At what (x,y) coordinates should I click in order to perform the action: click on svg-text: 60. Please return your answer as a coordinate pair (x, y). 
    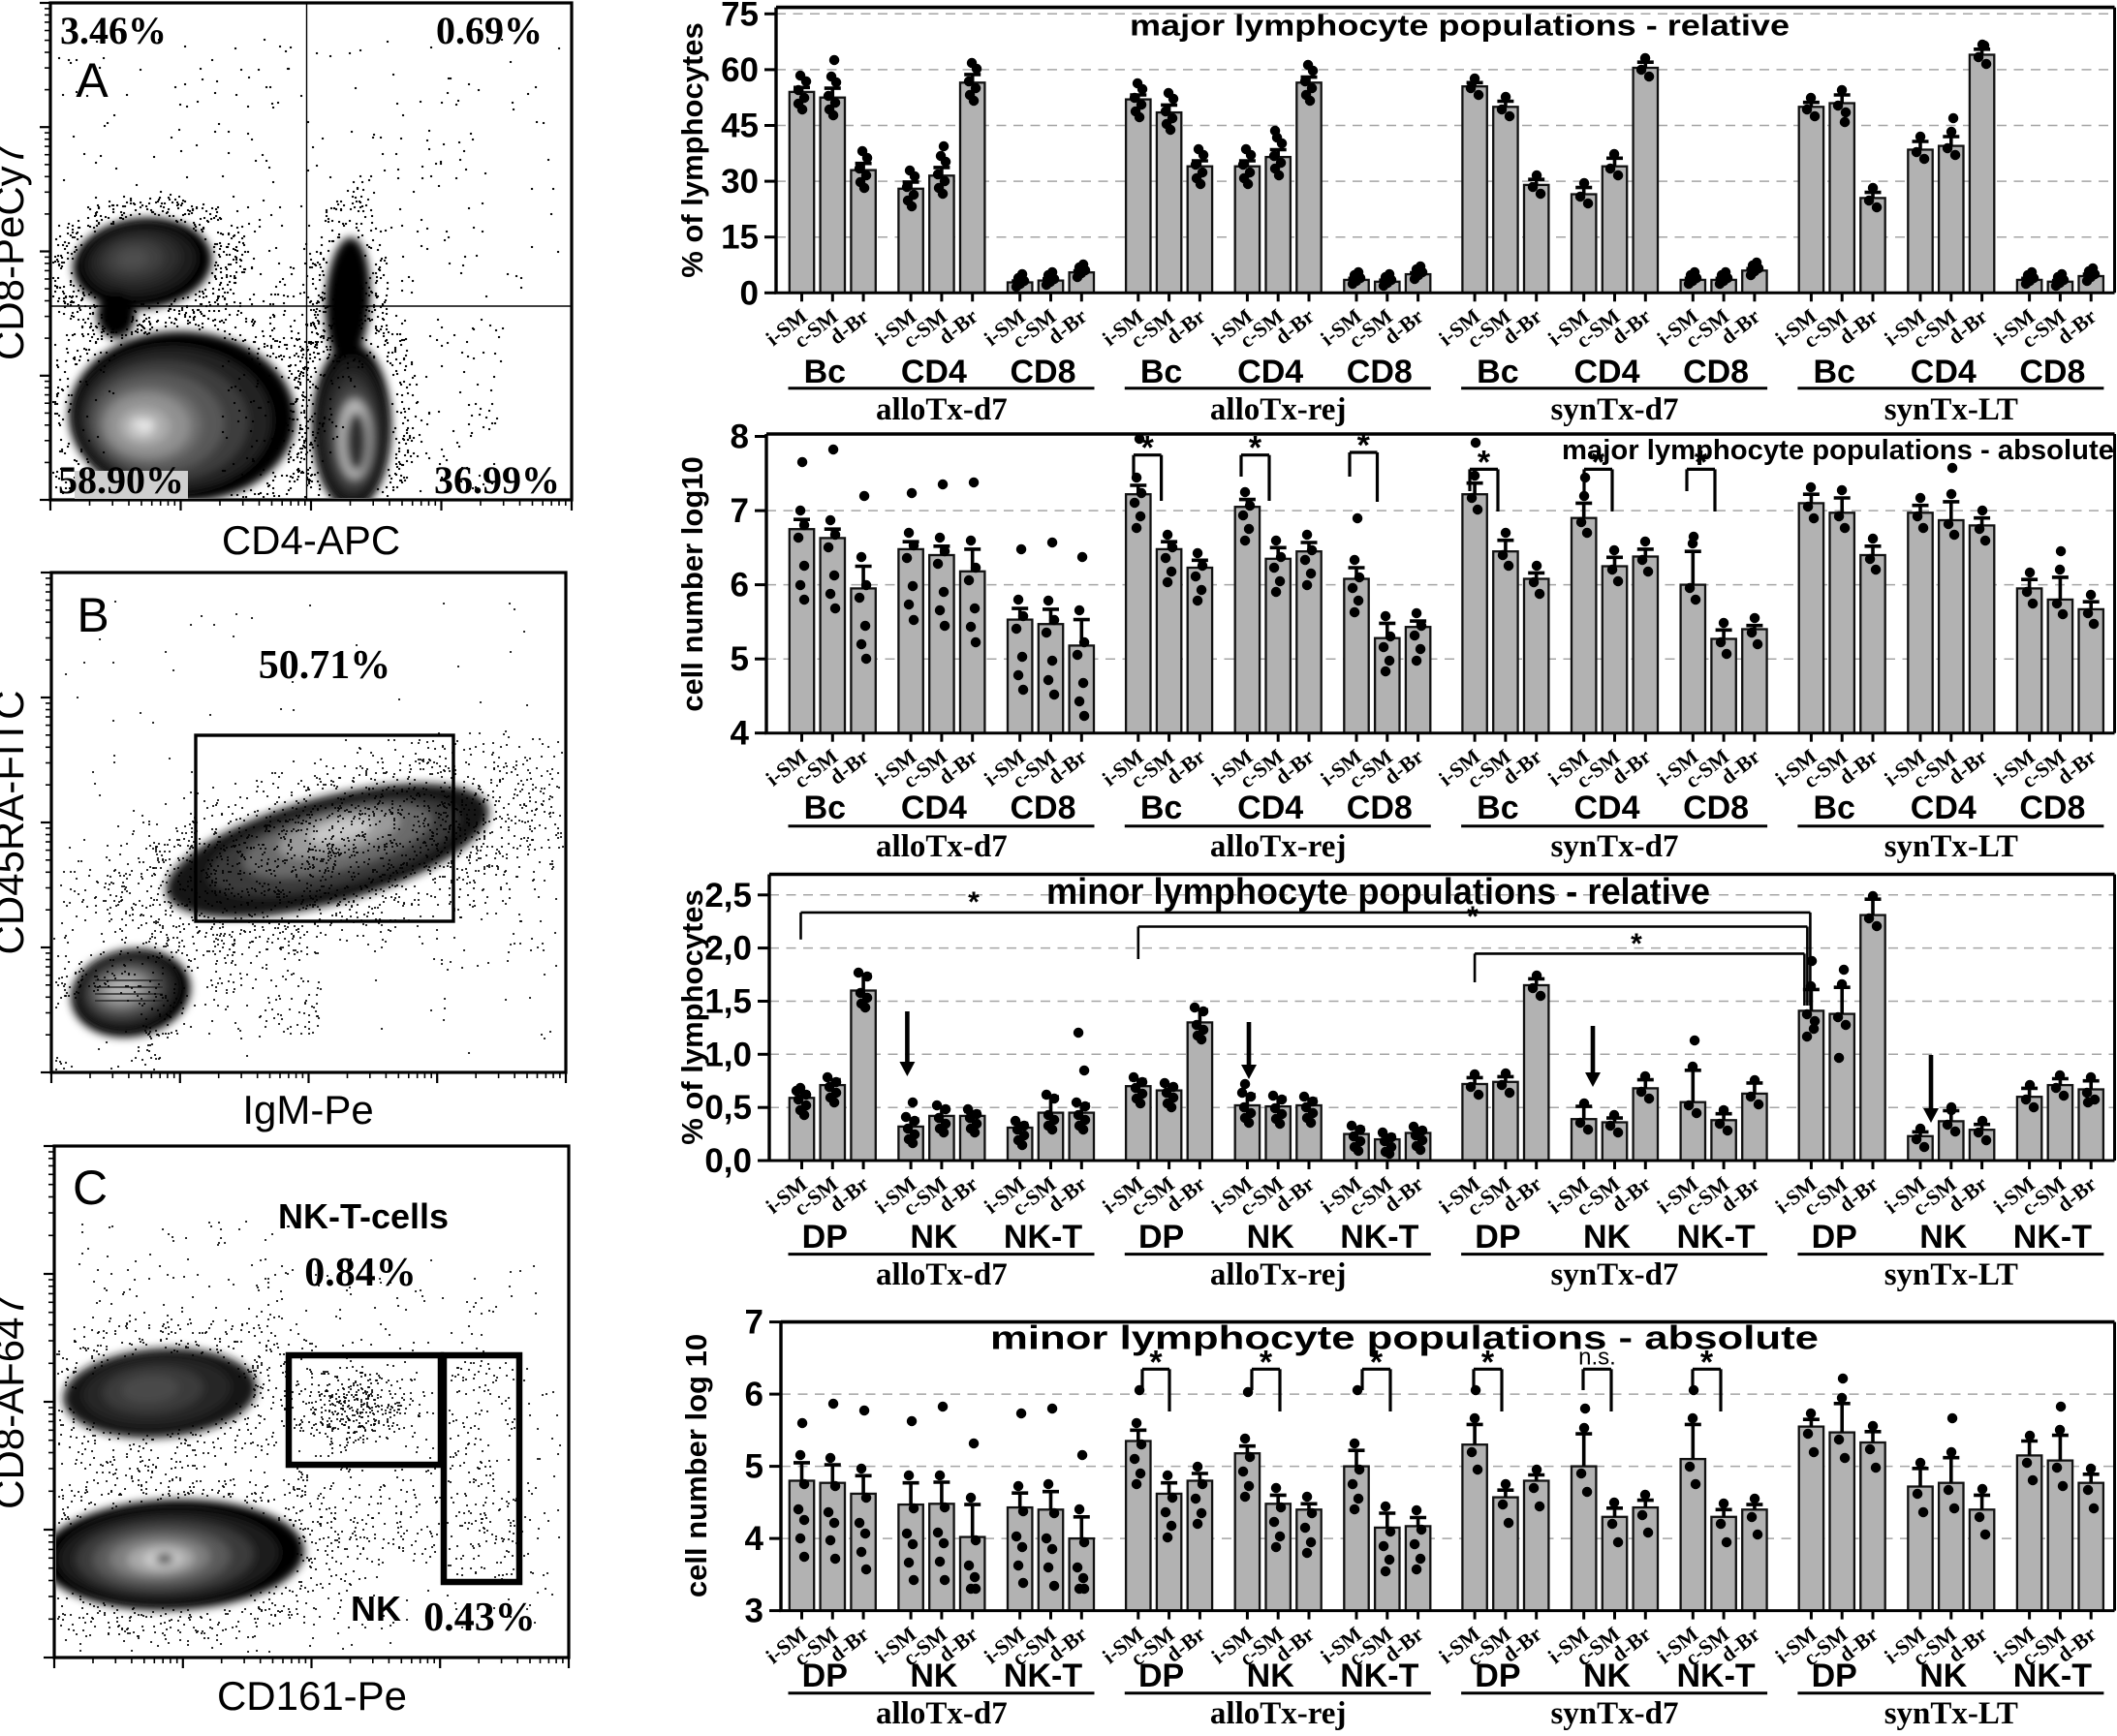
    Looking at the image, I should click on (740, 70).